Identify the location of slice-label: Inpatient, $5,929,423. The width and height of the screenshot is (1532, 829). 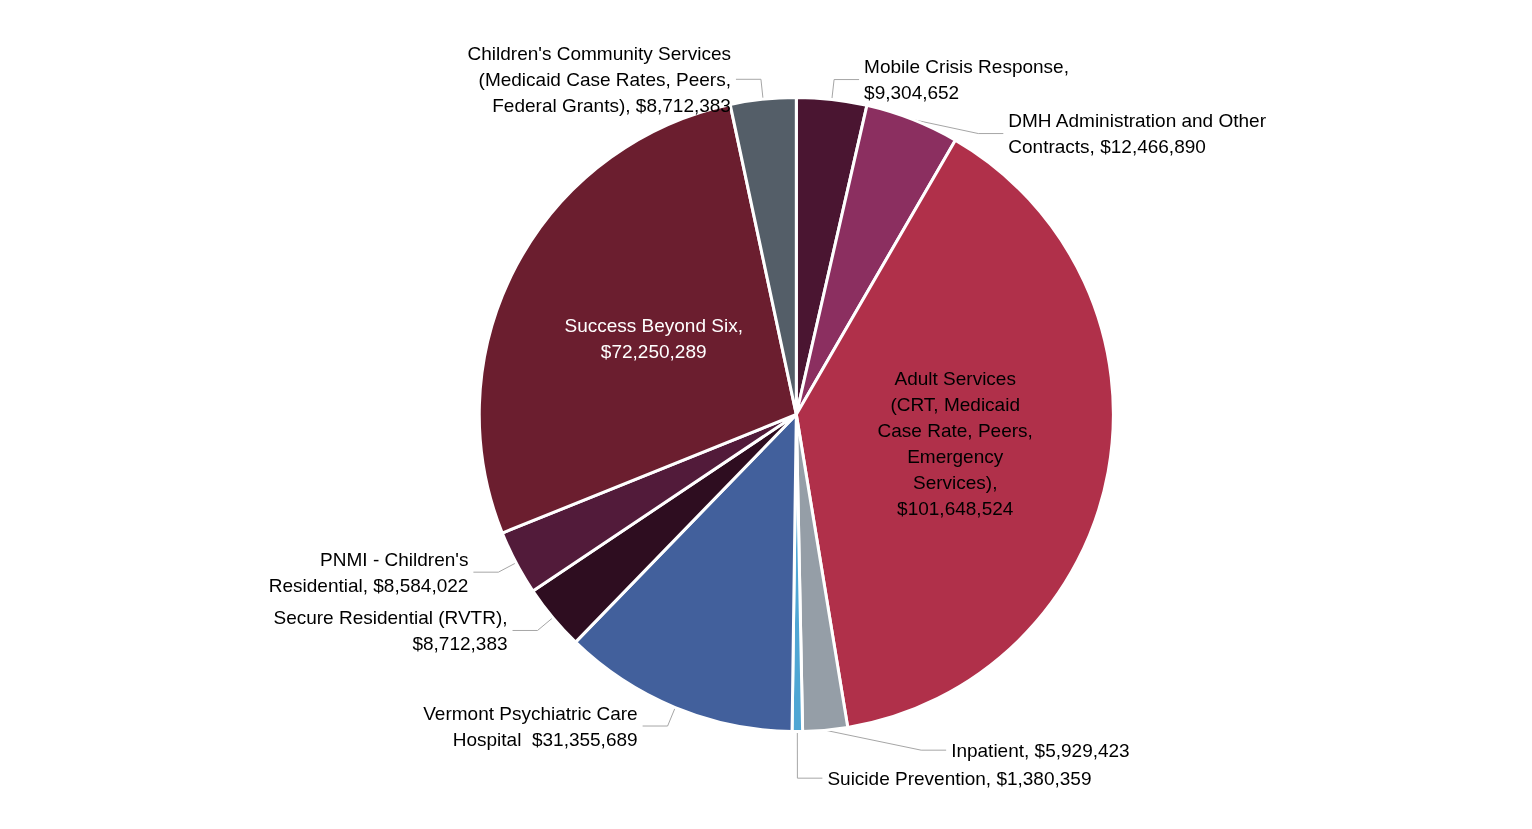
(1040, 750).